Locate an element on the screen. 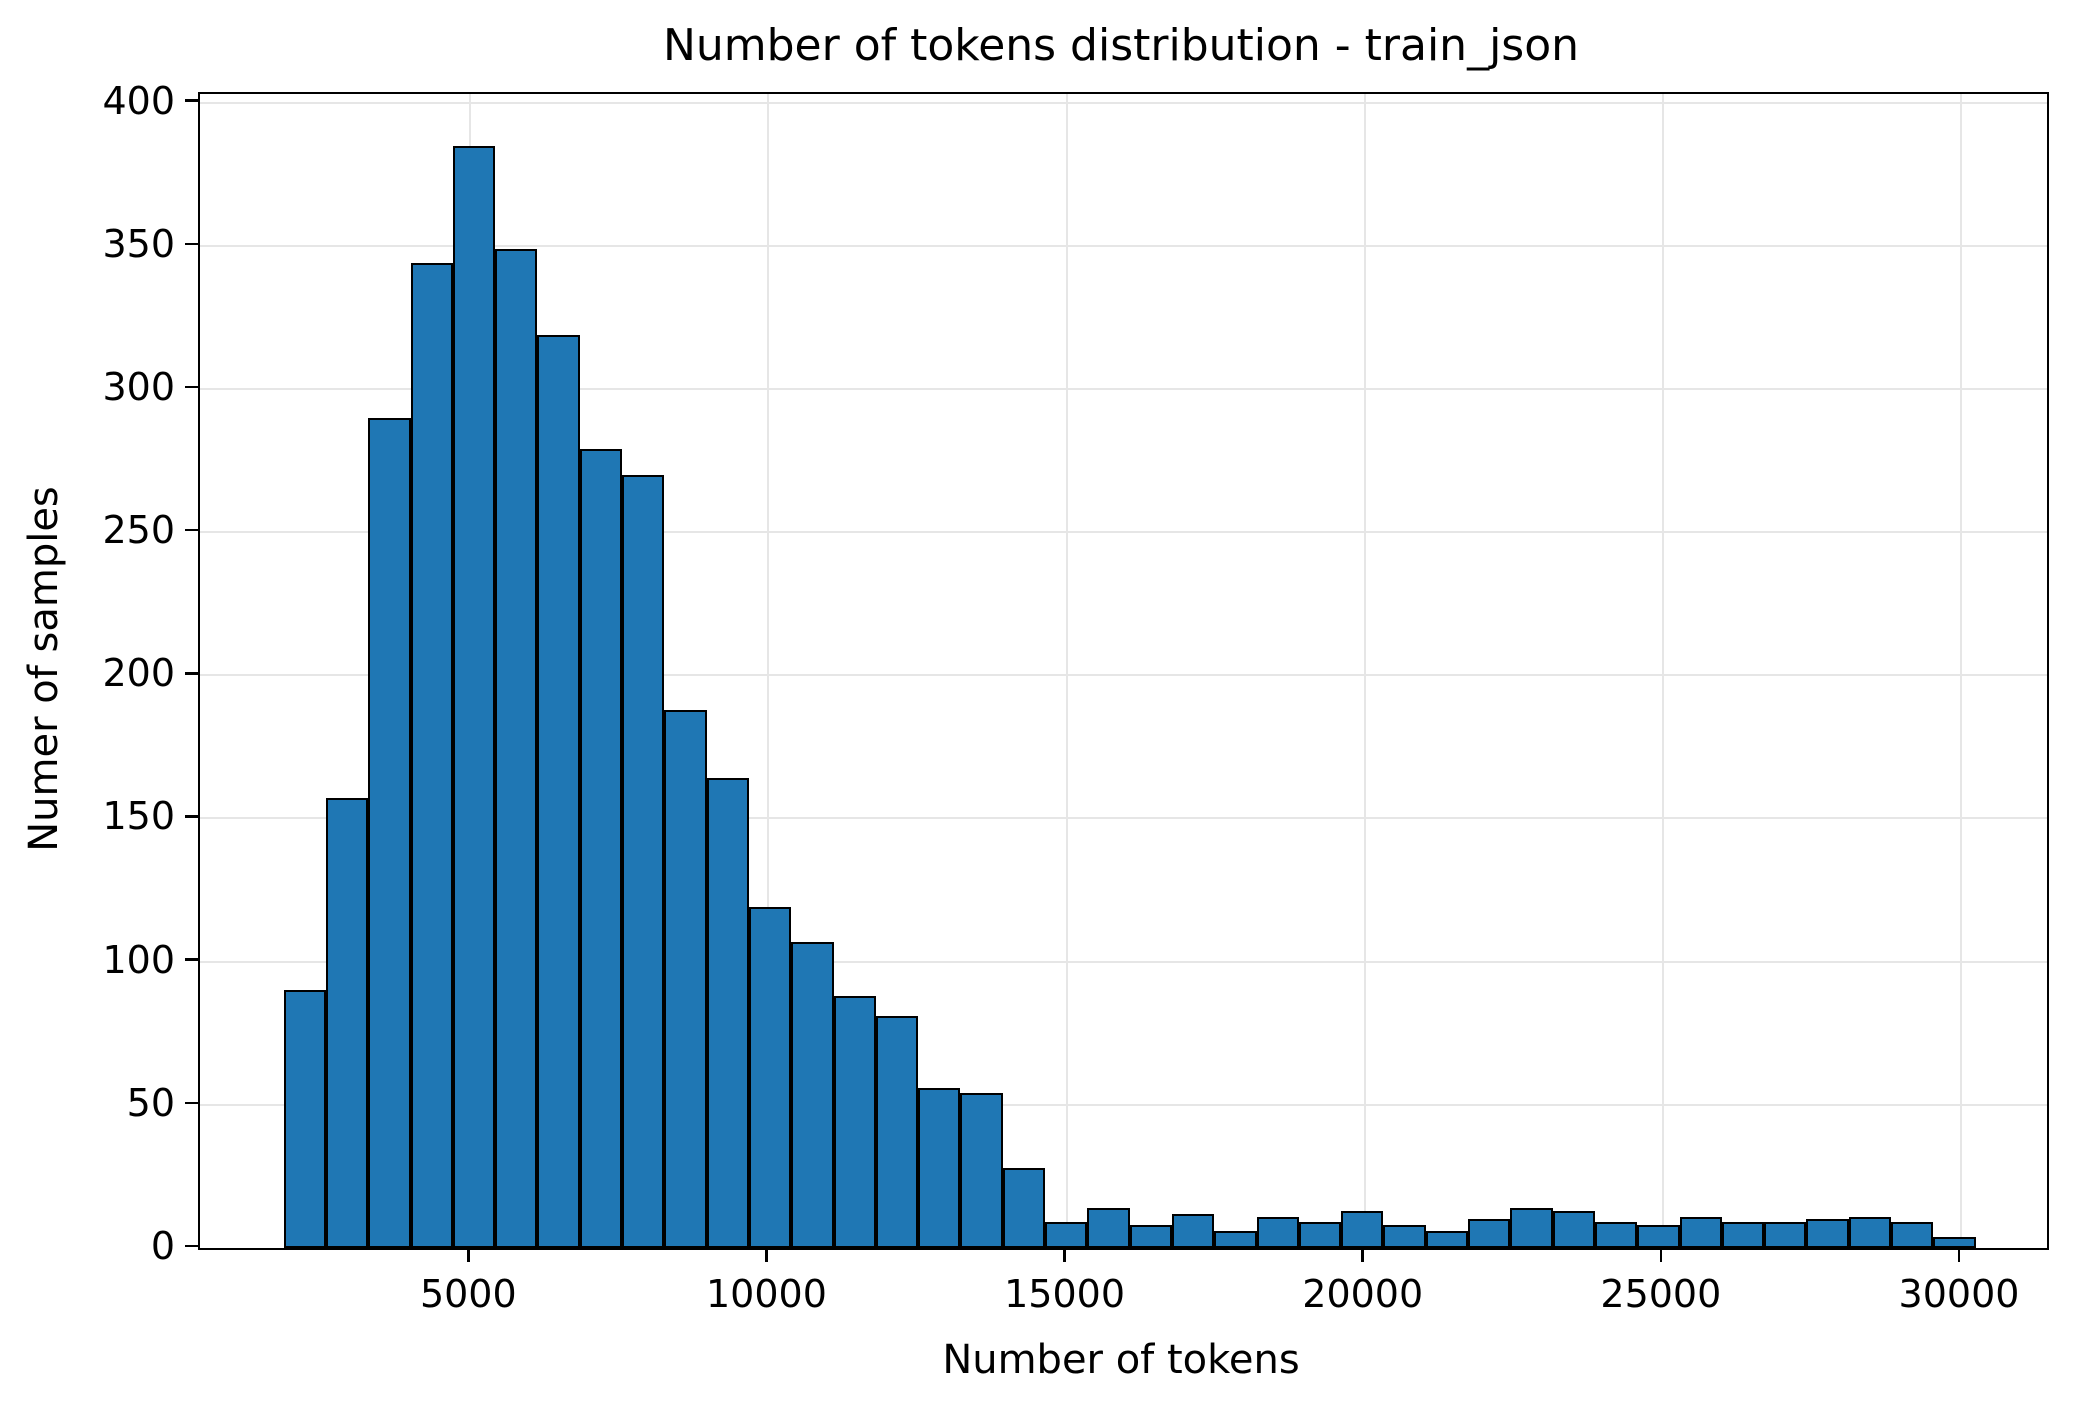 The width and height of the screenshot is (2087, 1407). y-tick-label: 300 is located at coordinates (138, 386).